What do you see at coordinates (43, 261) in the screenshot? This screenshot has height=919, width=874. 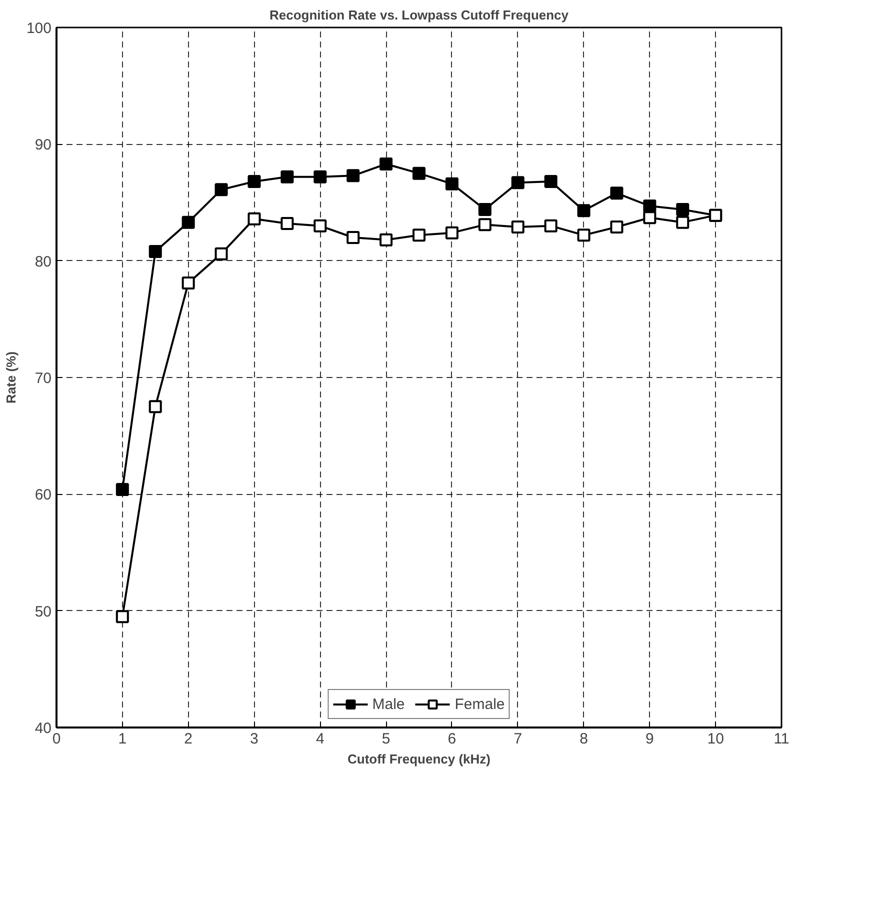 I see `y-tick-label: 80` at bounding box center [43, 261].